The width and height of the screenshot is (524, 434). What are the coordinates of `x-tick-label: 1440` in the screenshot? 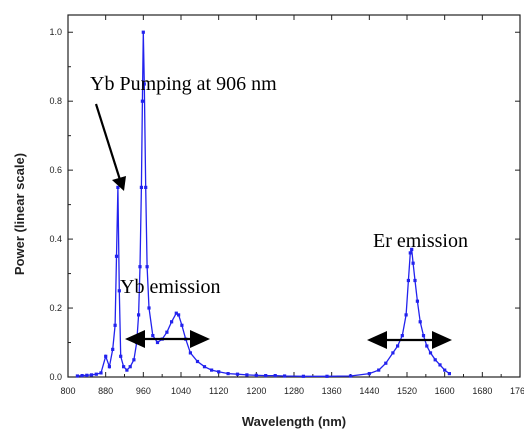 It's located at (369, 391).